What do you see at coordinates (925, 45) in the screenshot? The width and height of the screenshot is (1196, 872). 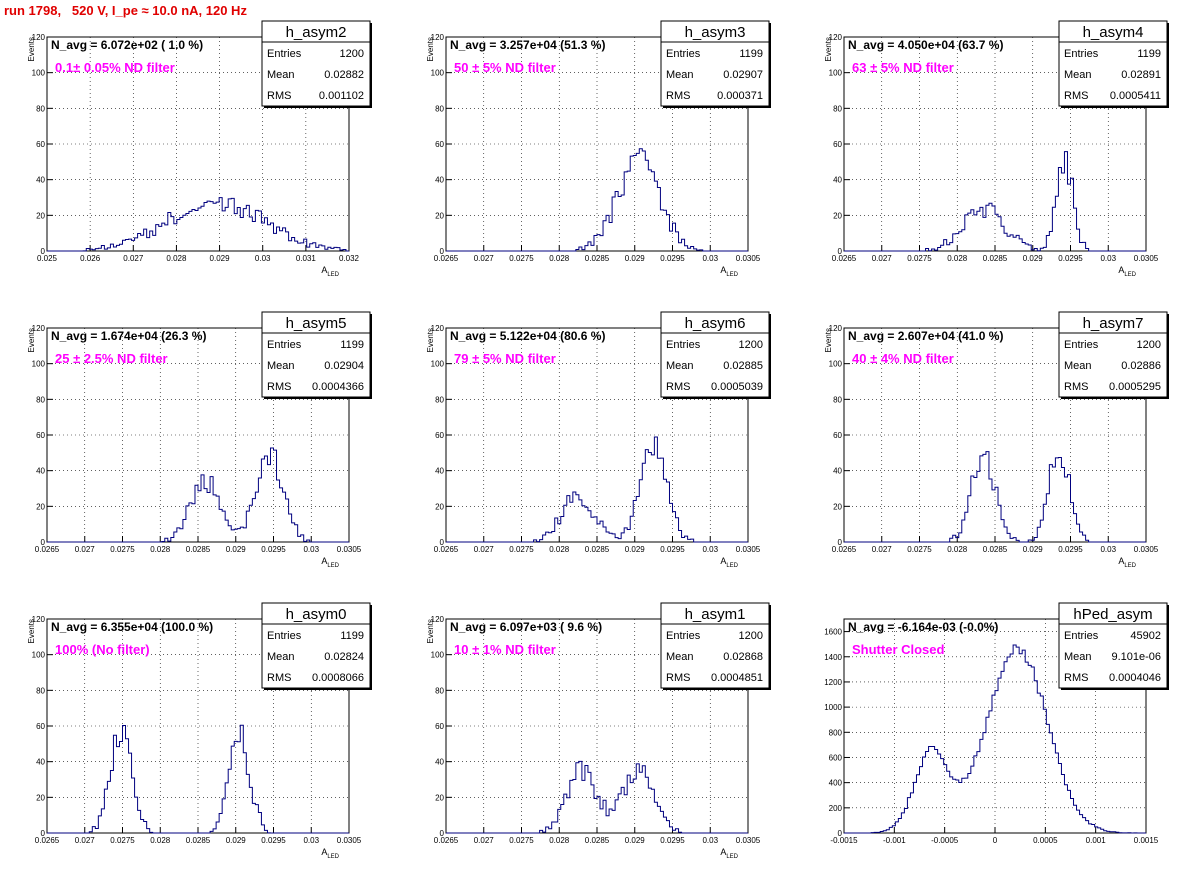 I see `navg-label: N_avg = 4.050e+04 (63.7 %)` at bounding box center [925, 45].